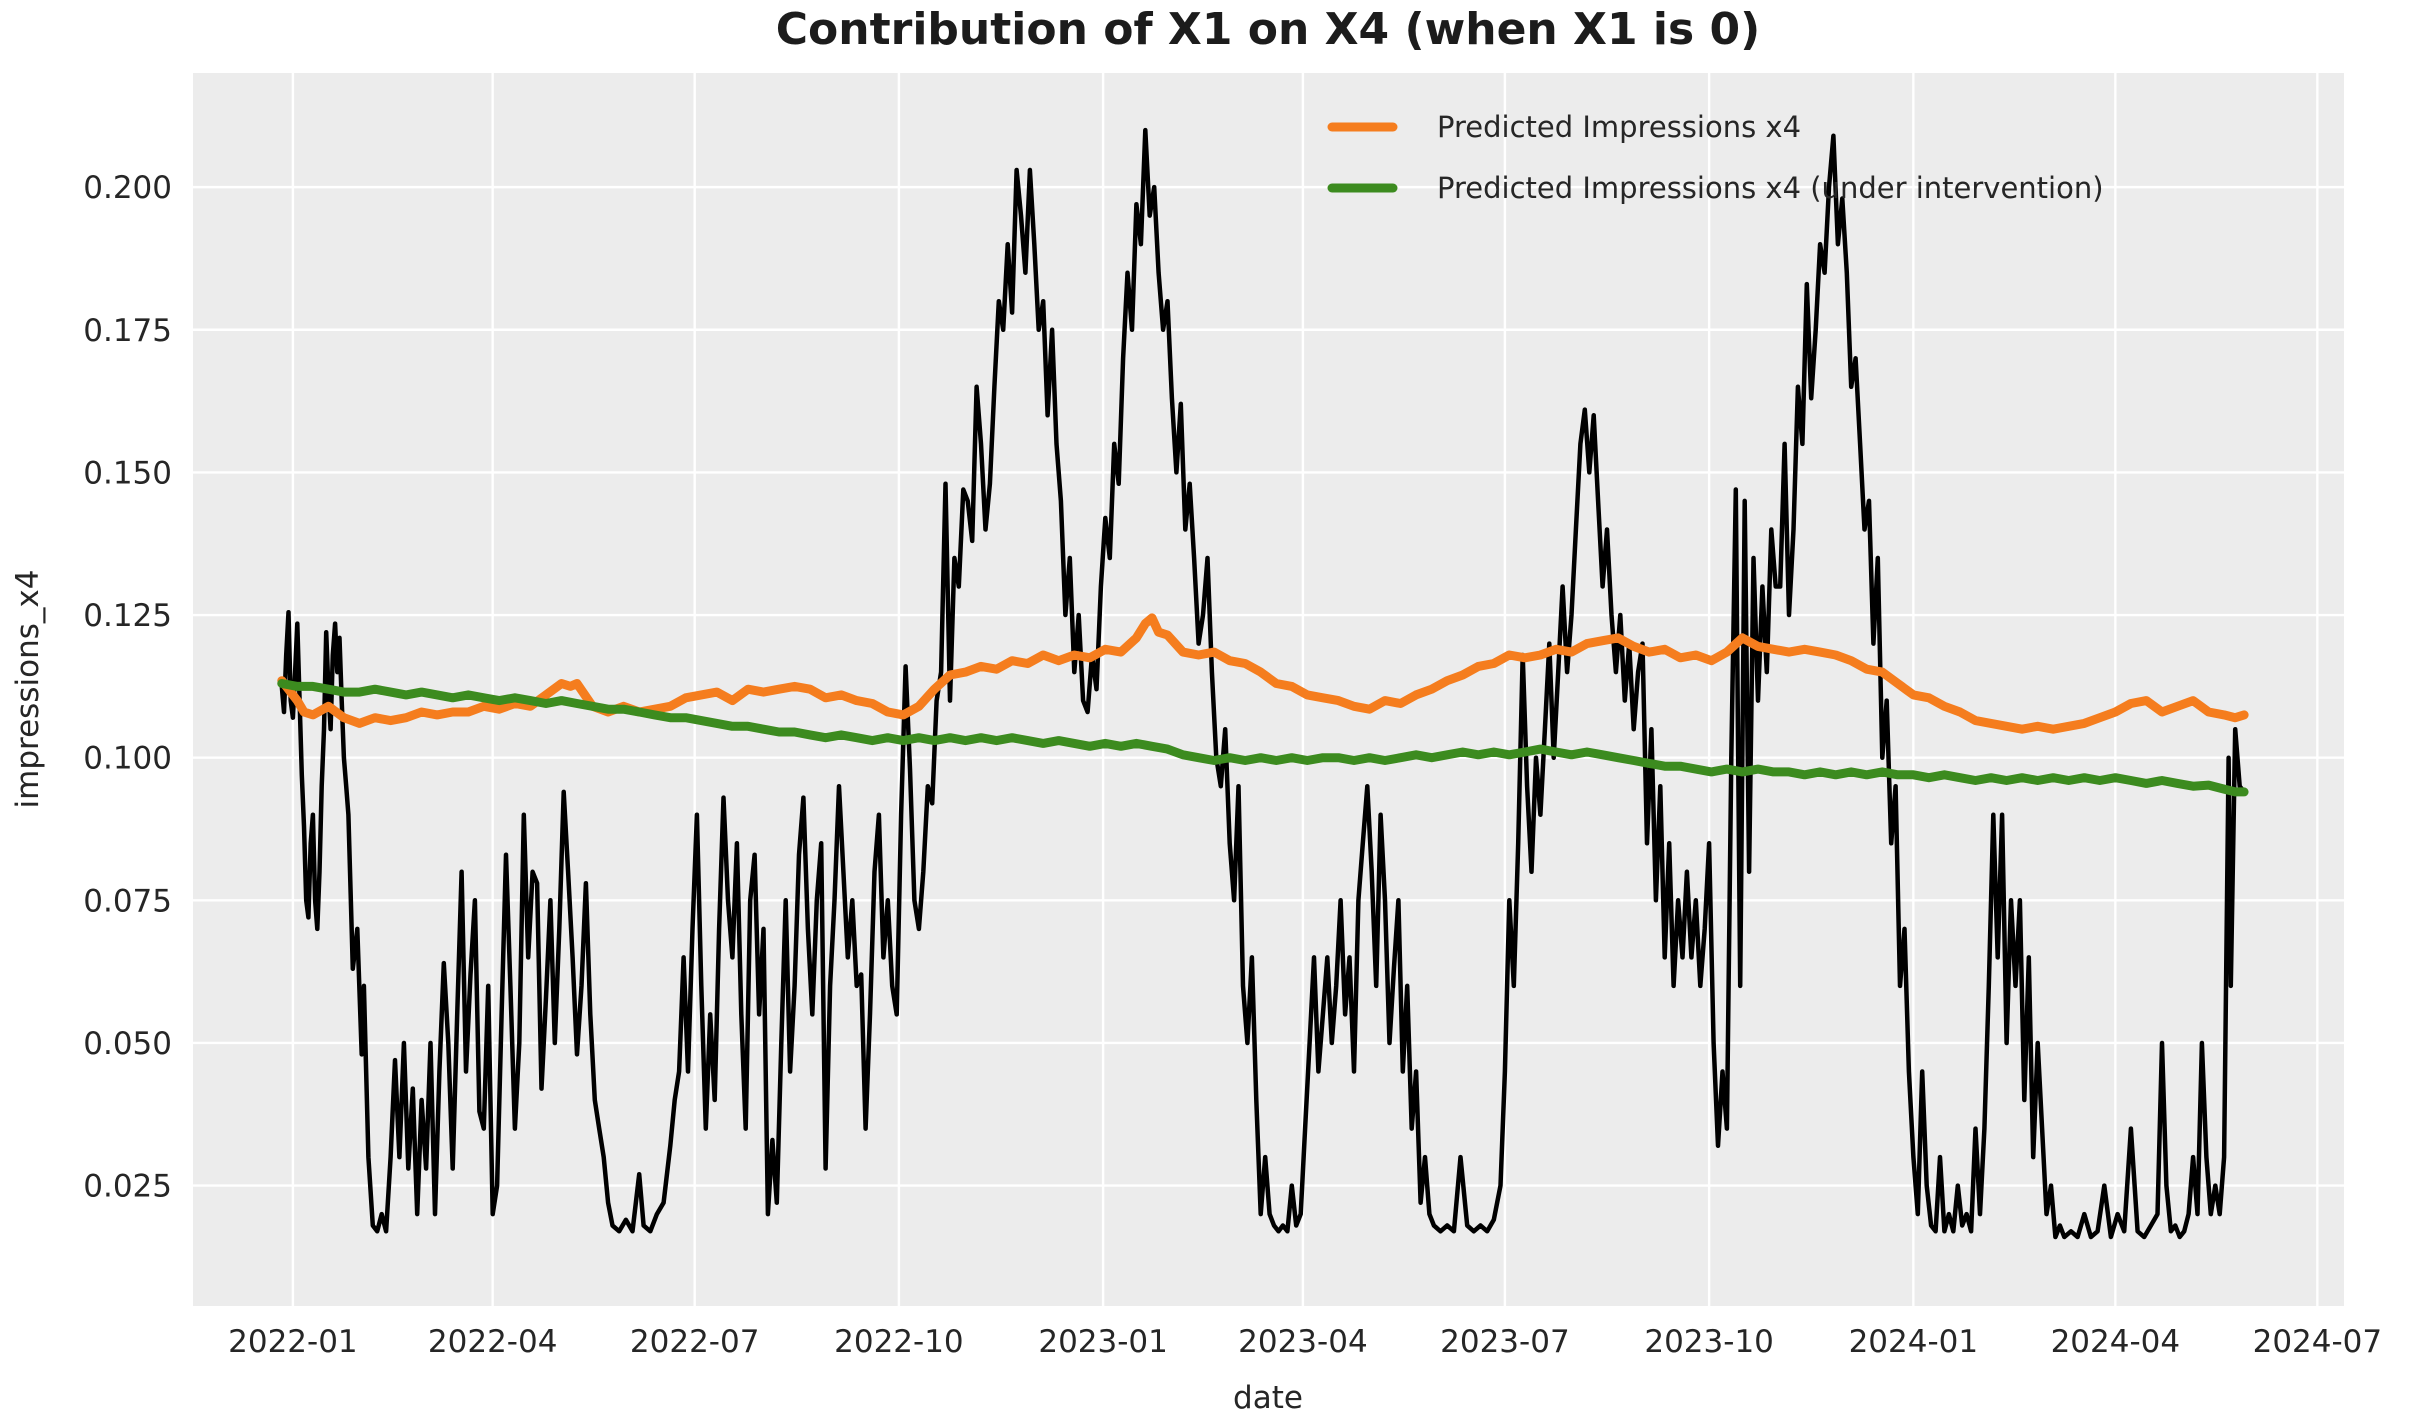 This screenshot has width=2423, height=1423. Describe the element at coordinates (1914, 1342) in the screenshot. I see `x-tick-label: 2024-01` at that location.